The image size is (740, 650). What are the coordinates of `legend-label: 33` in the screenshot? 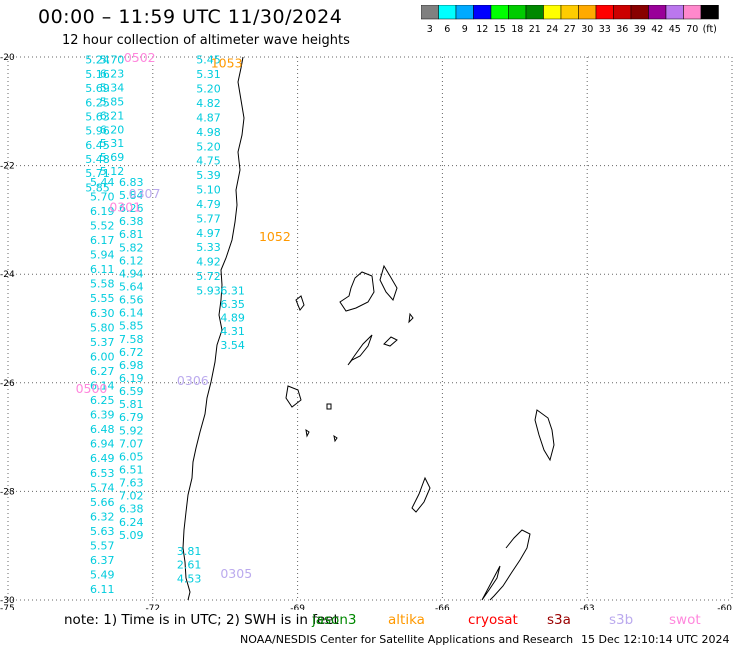 It's located at (605, 29).